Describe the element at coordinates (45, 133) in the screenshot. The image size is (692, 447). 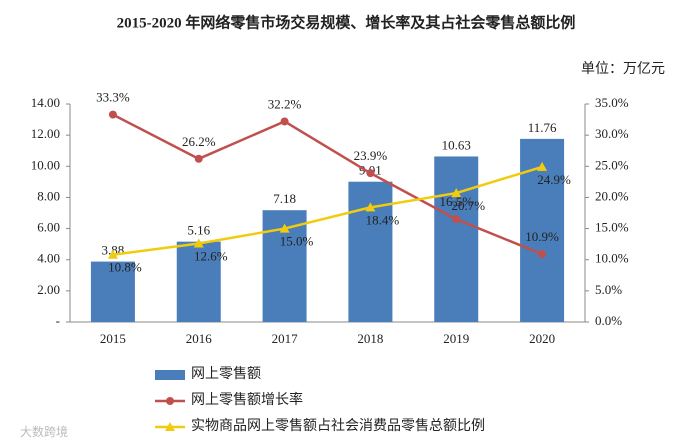
I see `y-tick-label: 12.00` at that location.